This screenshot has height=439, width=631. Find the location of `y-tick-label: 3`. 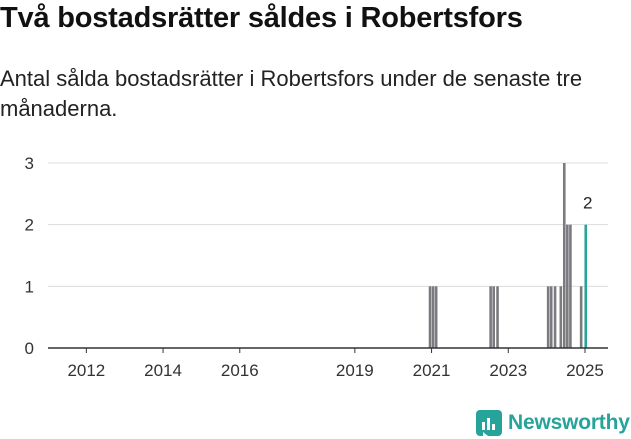

y-tick-label: 3 is located at coordinates (29, 163).